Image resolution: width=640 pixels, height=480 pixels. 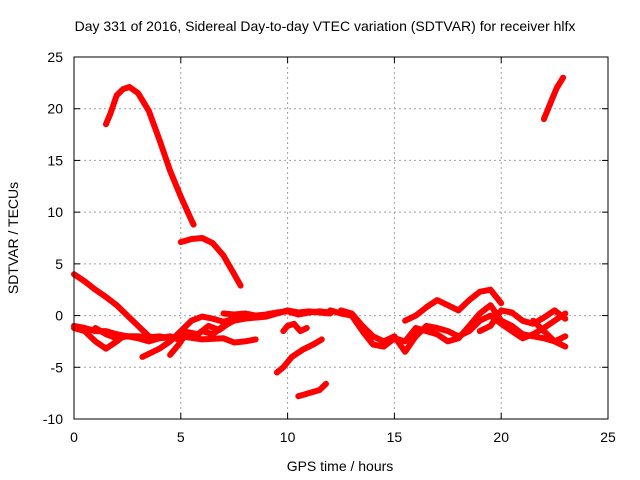 What do you see at coordinates (181, 437) in the screenshot?
I see `x-tick-label: 5` at bounding box center [181, 437].